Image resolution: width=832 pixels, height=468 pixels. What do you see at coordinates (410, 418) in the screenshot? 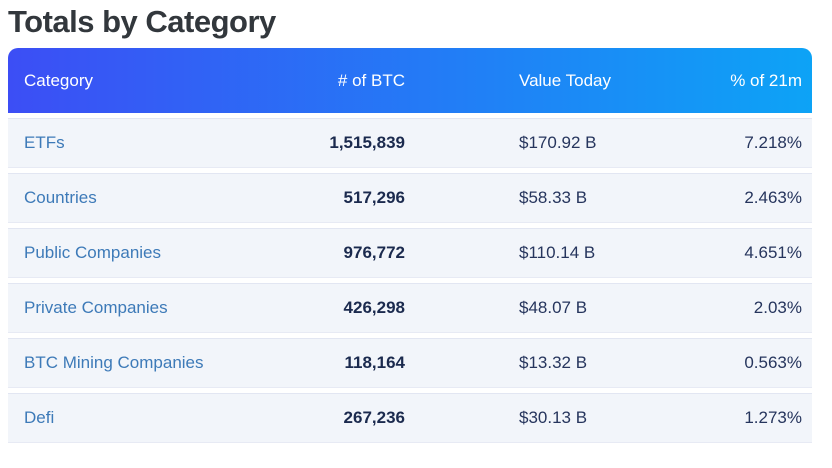
I see `table-row: Defi 267,236 $30.13 B 1.273%` at bounding box center [410, 418].